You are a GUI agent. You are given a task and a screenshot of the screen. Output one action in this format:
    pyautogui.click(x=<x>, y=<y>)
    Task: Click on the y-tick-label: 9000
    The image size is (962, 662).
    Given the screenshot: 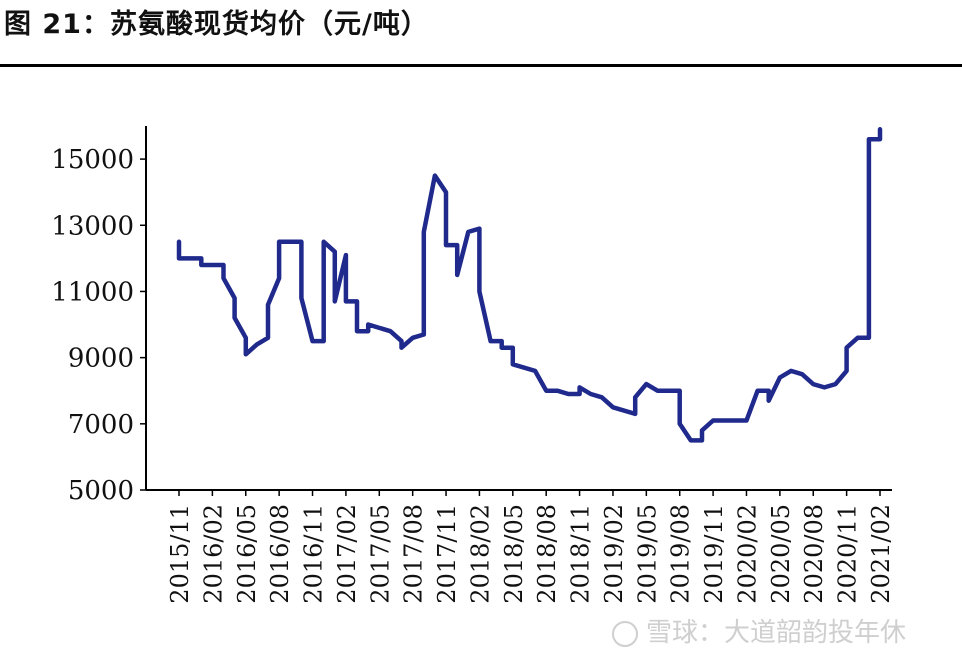 What is the action you would take?
    pyautogui.click(x=101, y=359)
    